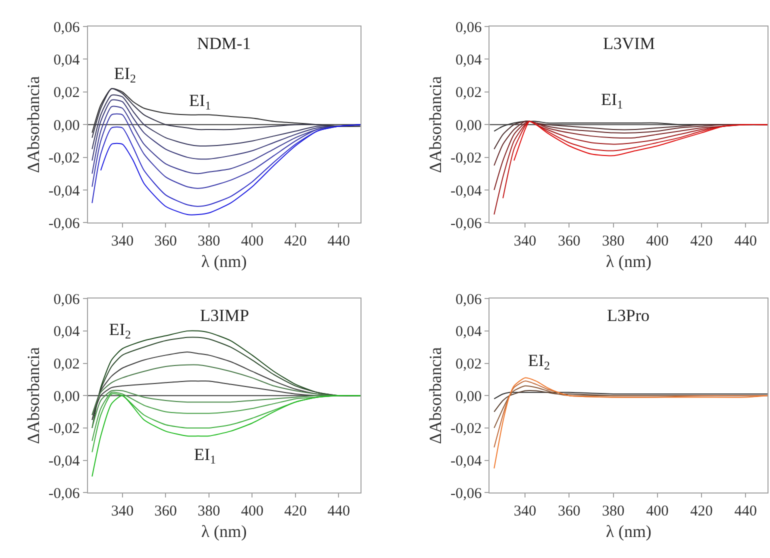 This screenshot has height=558, width=770. What do you see at coordinates (629, 43) in the screenshot?
I see `text: L3VIM` at bounding box center [629, 43].